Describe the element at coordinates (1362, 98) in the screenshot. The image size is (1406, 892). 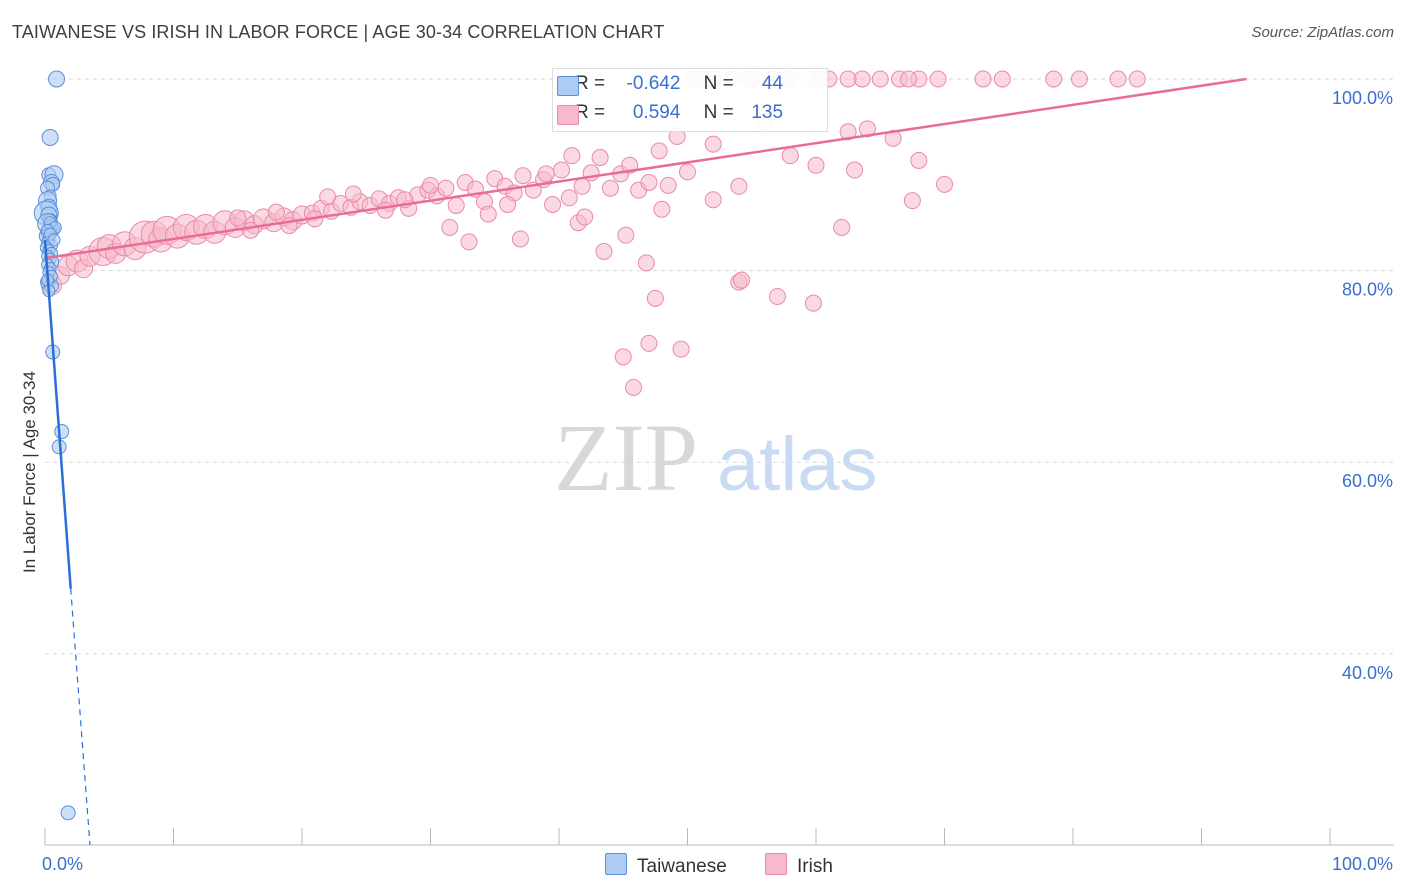
I see `y-tick-label-100: 100.0%` at that location.